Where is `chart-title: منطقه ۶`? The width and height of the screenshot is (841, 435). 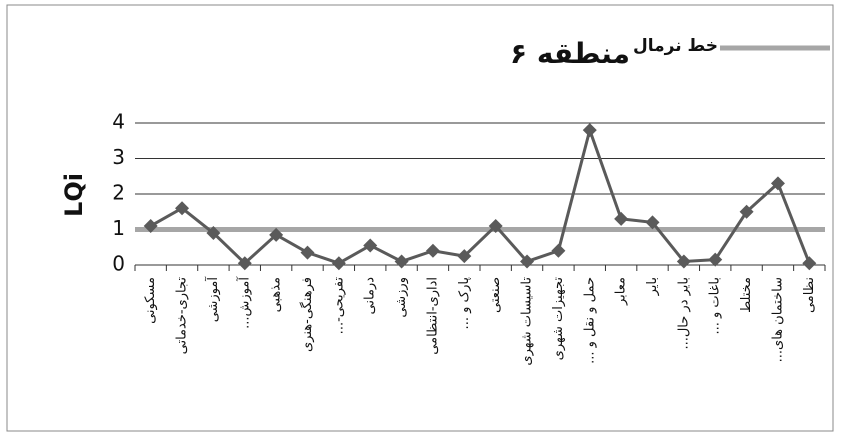
chart-title: منطقه ۶ is located at coordinates (570, 53).